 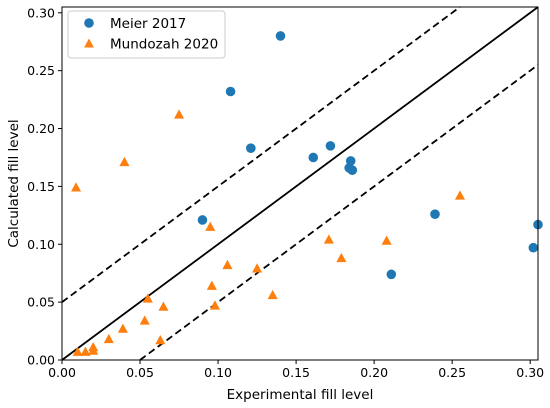 What do you see at coordinates (218, 372) in the screenshot?
I see `x-tick-label: 0.10` at bounding box center [218, 372].